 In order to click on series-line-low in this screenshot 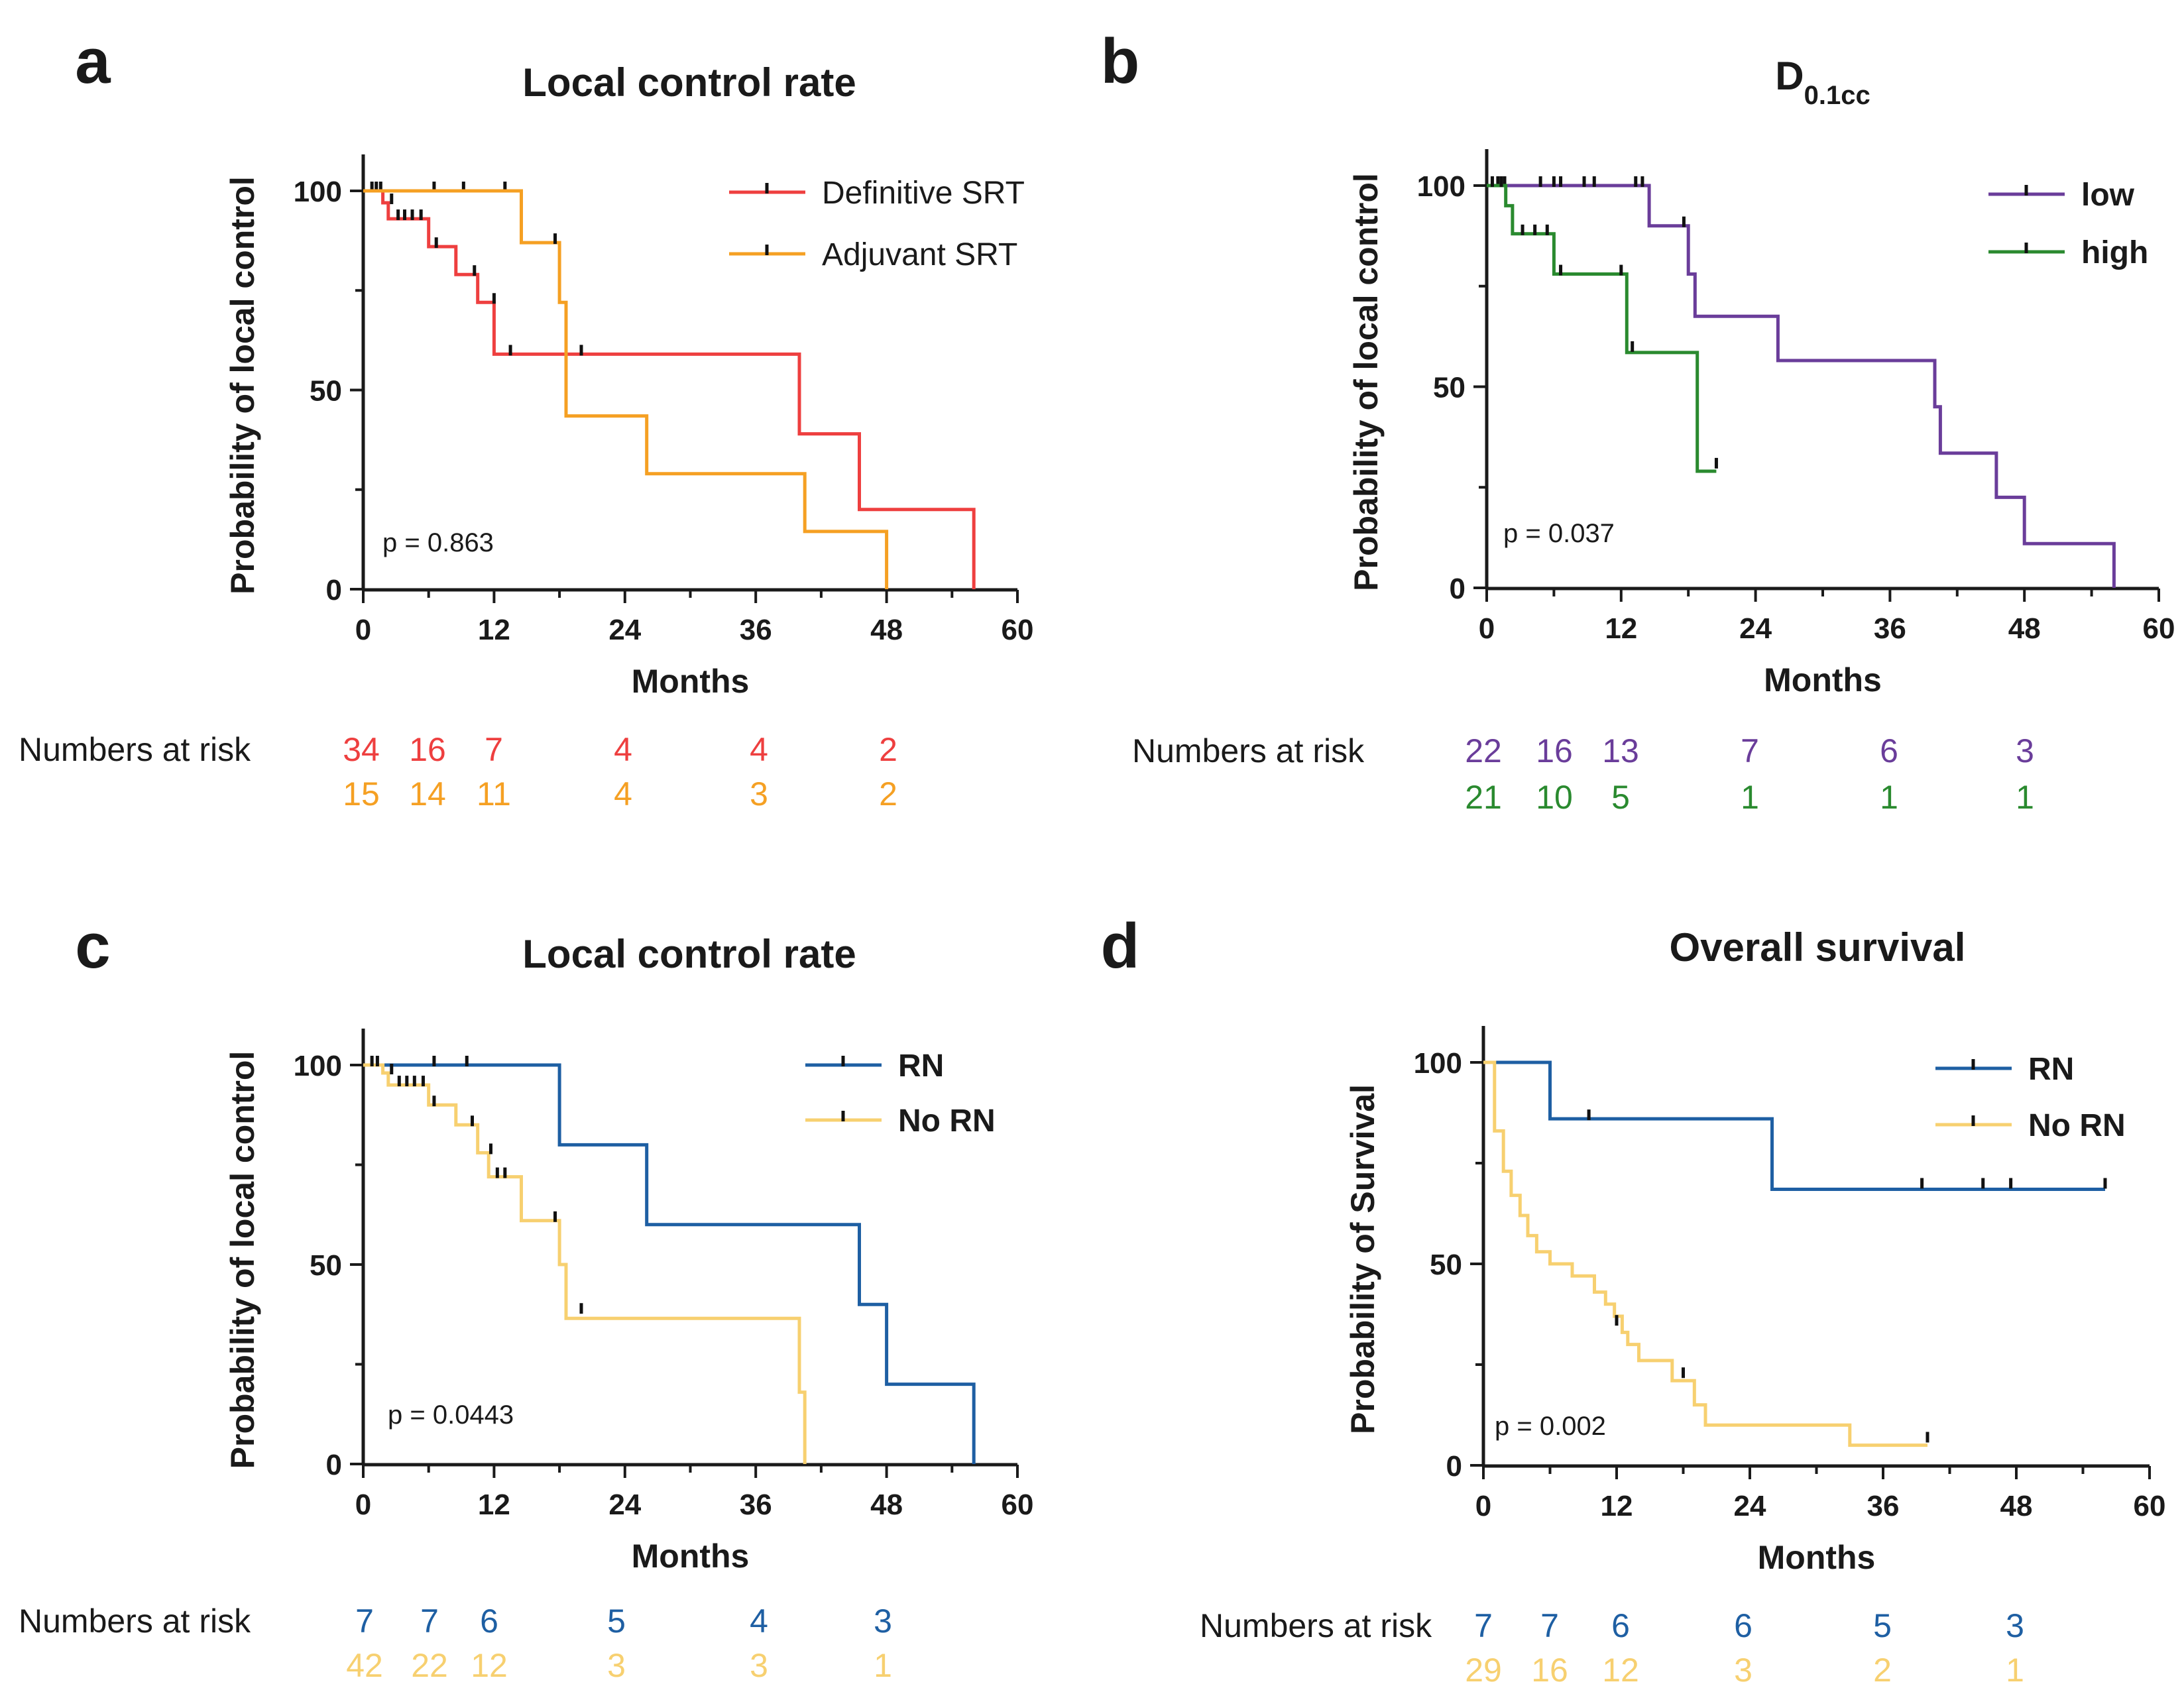, I will do `click(1801, 386)`.